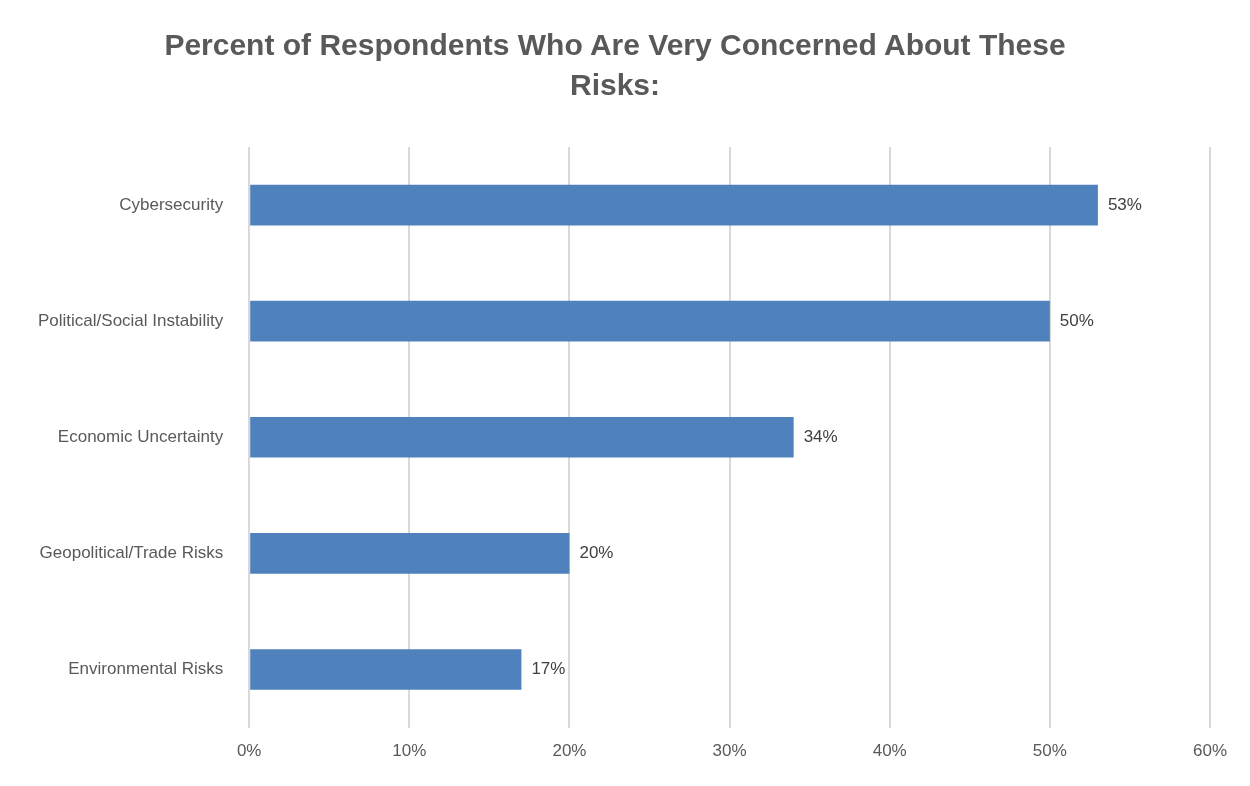 Image resolution: width=1250 pixels, height=786 pixels. I want to click on data-label: 34%, so click(820, 436).